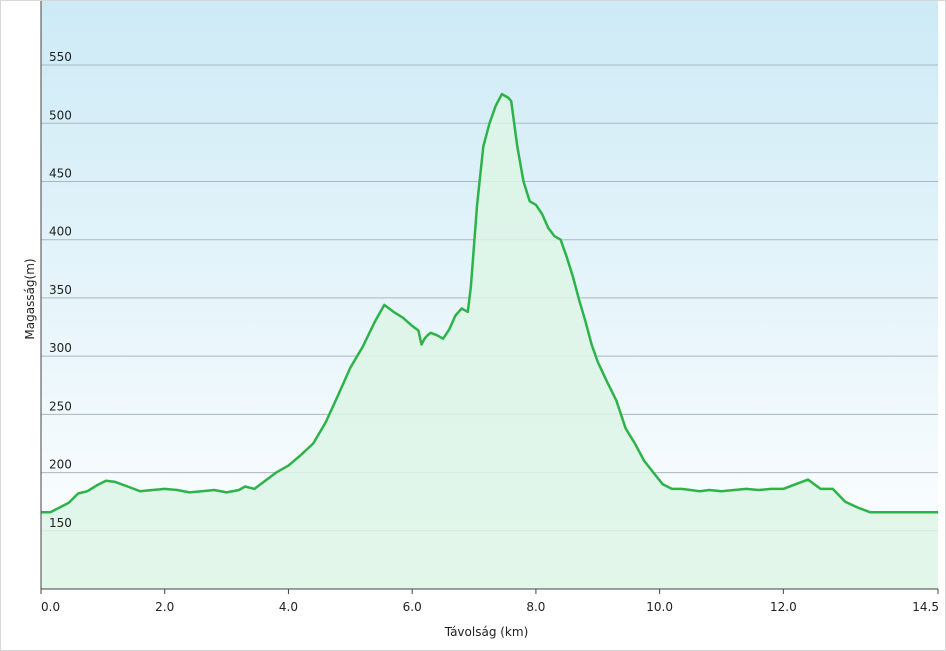 Image resolution: width=946 pixels, height=651 pixels. Describe the element at coordinates (60, 57) in the screenshot. I see `y-tick-label: 550` at that location.